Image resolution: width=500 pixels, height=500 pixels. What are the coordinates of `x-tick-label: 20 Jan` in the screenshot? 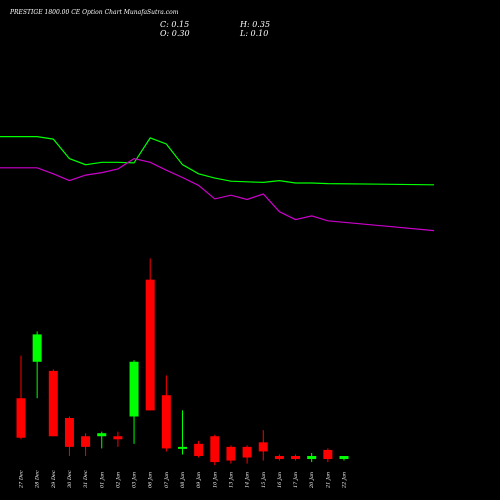 It's located at (312, 480).